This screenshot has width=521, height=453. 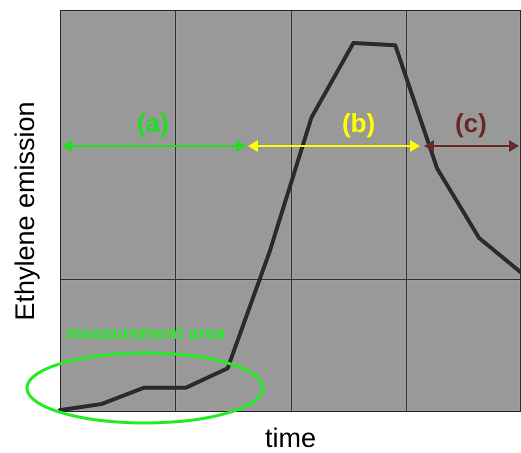 I want to click on x-axis-title: time, so click(x=290, y=438).